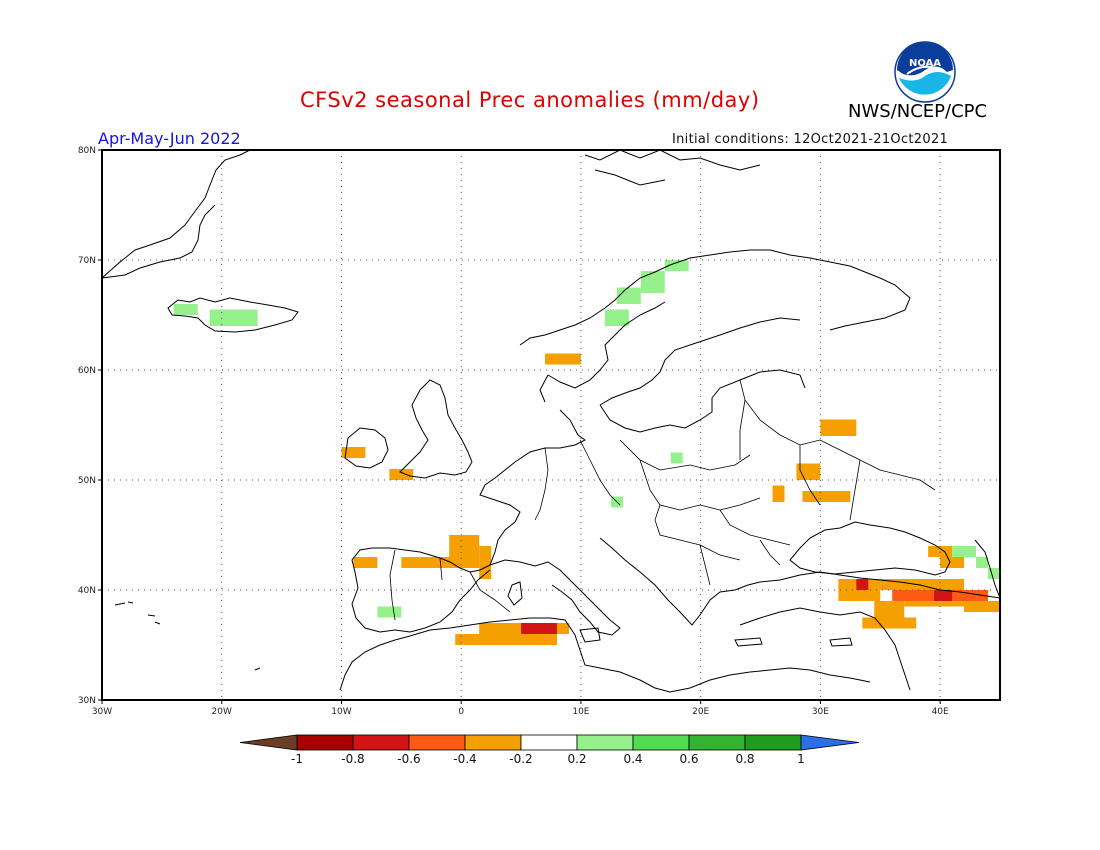 The image size is (1100, 850). What do you see at coordinates (461, 712) in the screenshot?
I see `lon-tick-label: 0` at bounding box center [461, 712].